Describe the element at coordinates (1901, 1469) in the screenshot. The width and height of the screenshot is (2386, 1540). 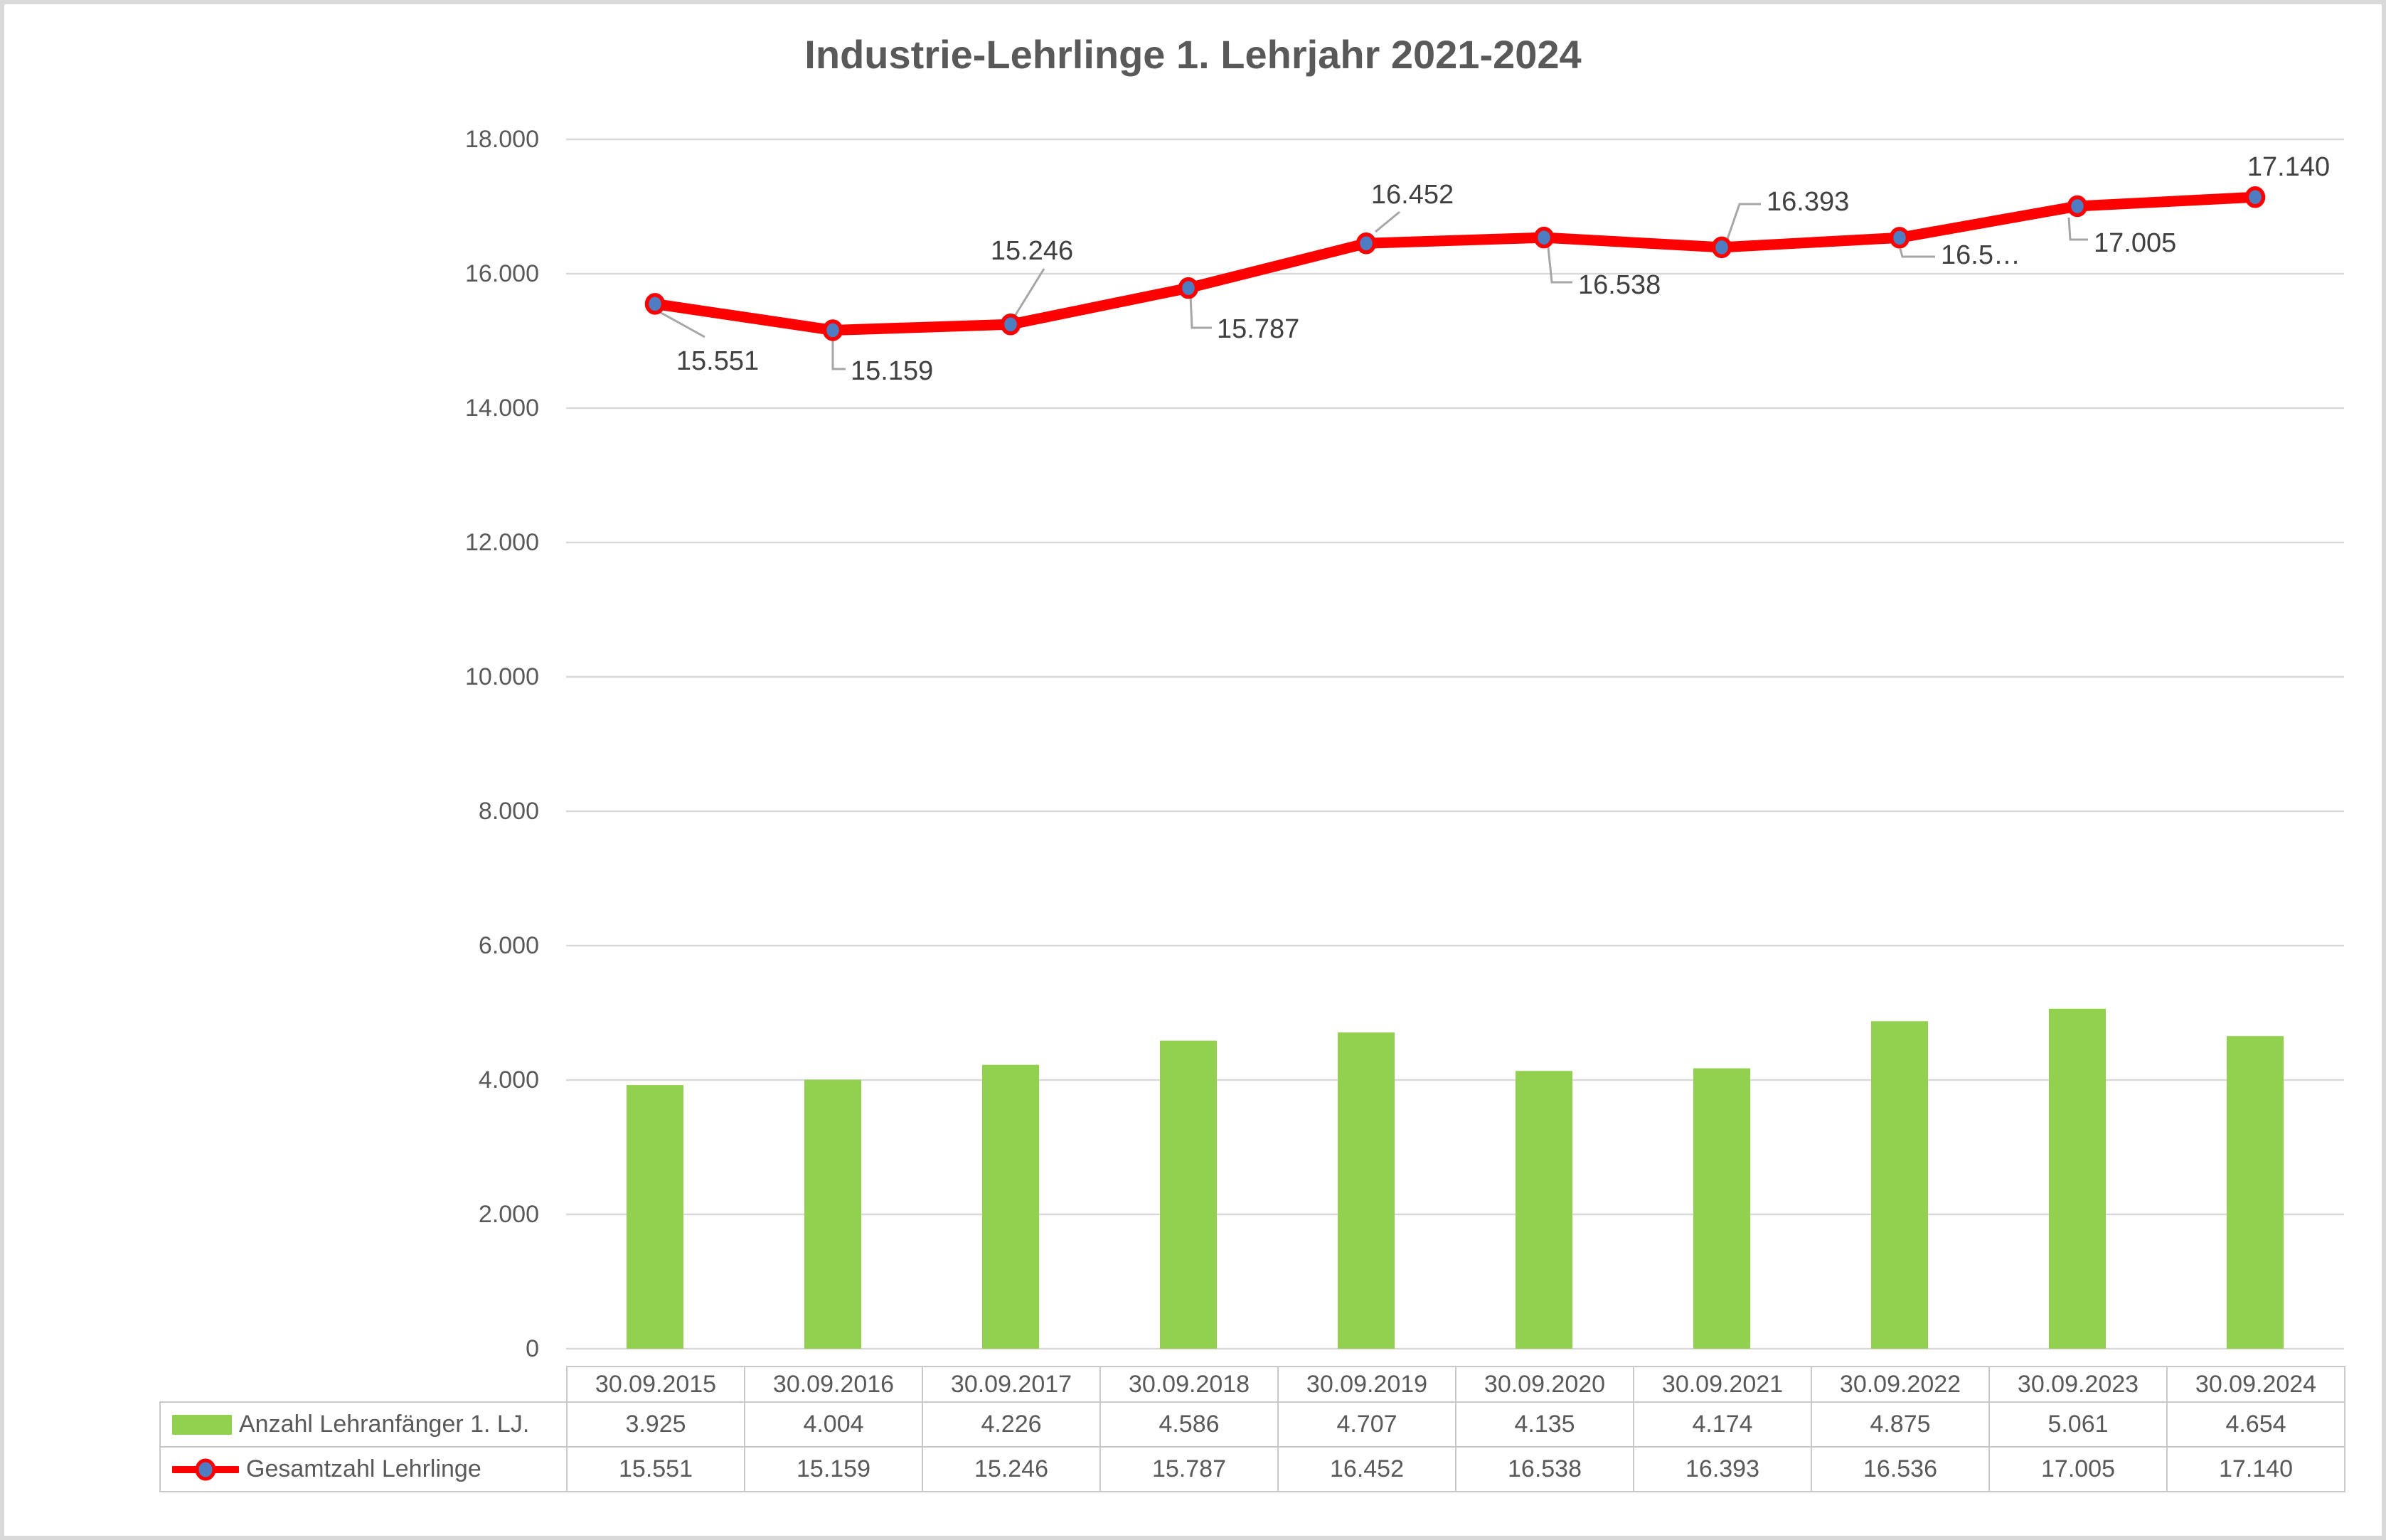
I see `table-value-gesamt-30.09.2022: 16.536` at that location.